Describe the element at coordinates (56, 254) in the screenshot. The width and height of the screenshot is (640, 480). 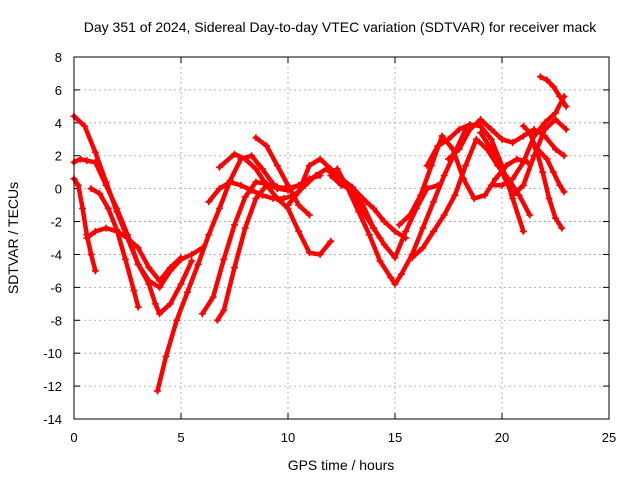
I see `y-tick-label: -4` at that location.